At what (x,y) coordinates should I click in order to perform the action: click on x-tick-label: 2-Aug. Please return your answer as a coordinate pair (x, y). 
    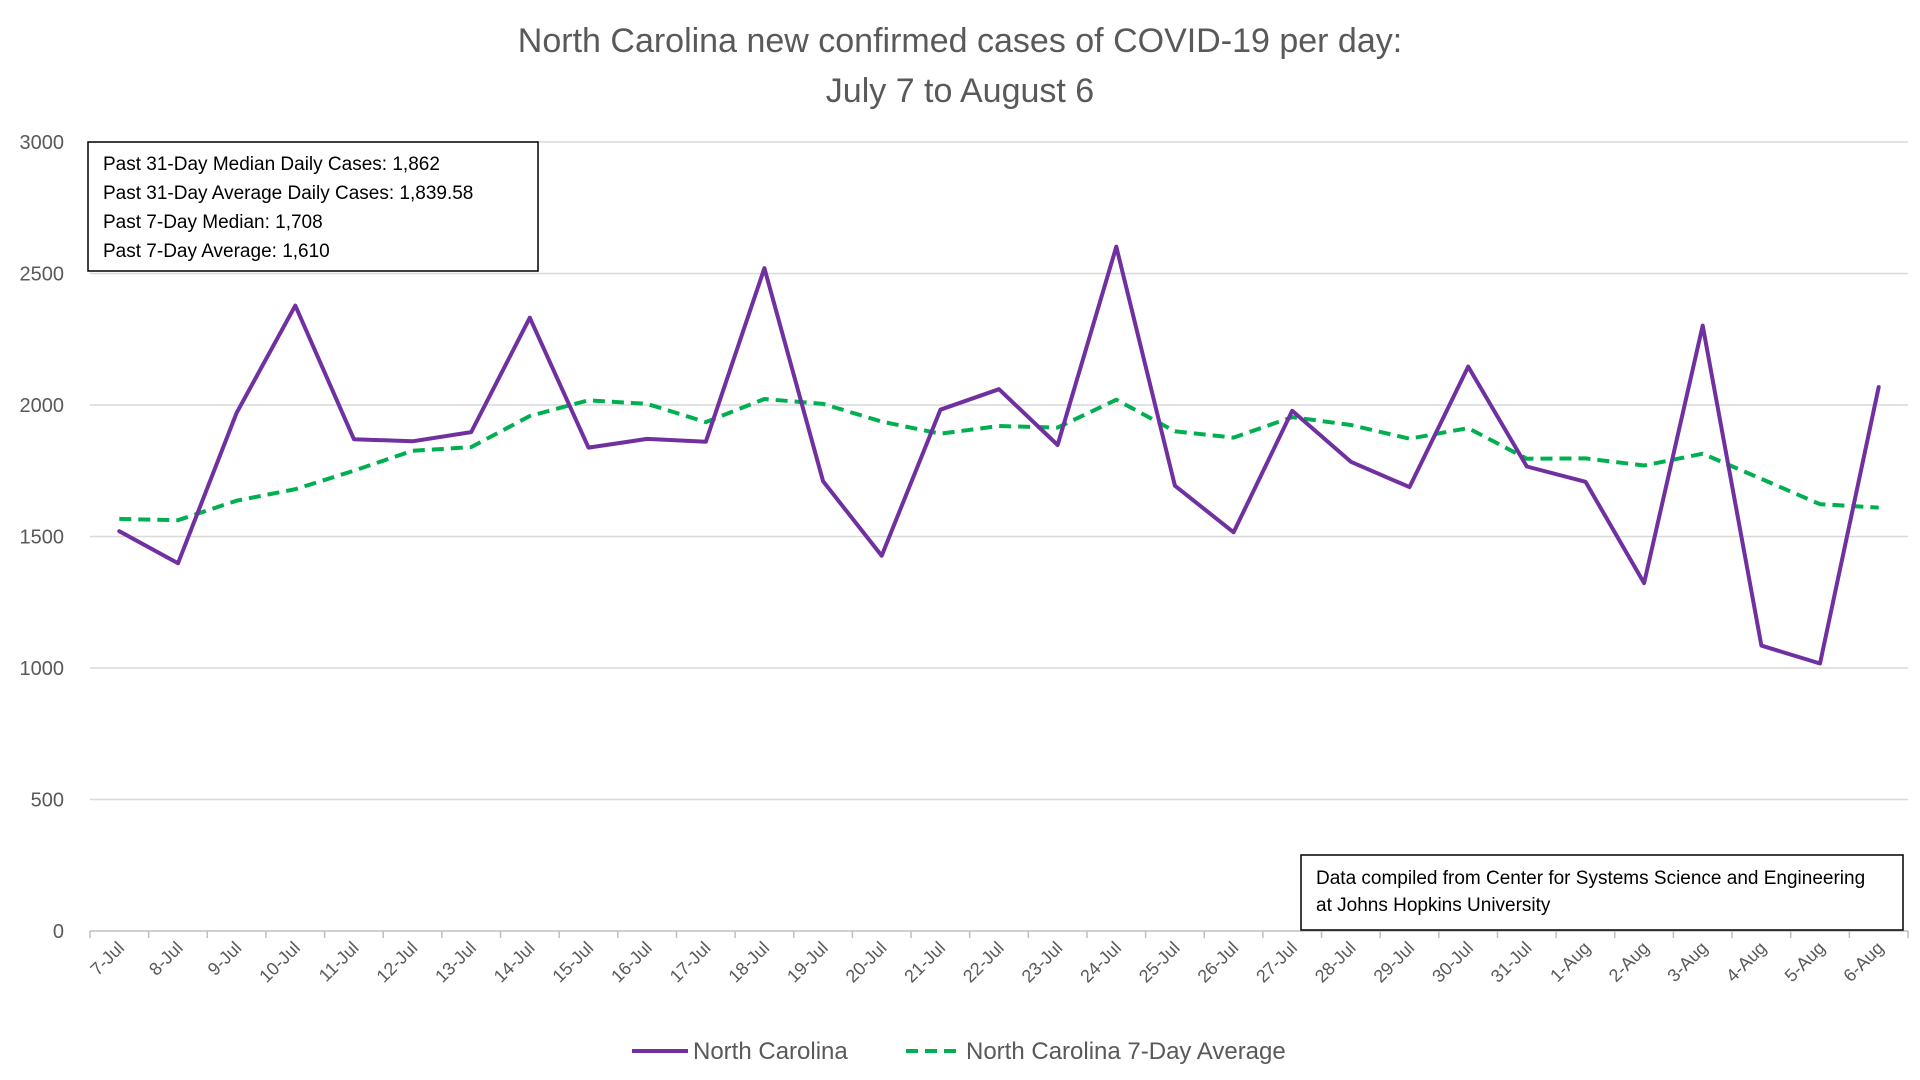
    Looking at the image, I should click on (1629, 962).